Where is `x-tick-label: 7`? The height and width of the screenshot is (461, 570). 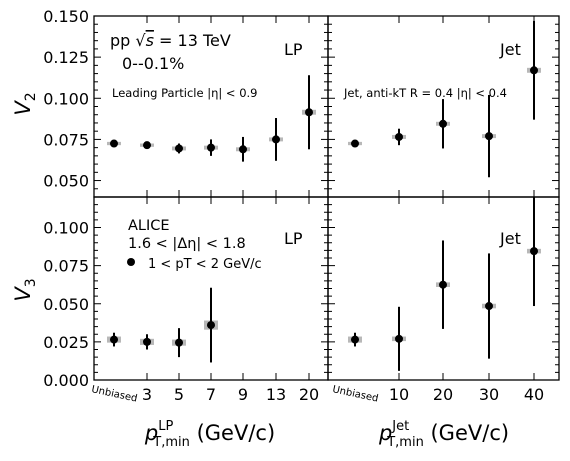
x-tick-label: 7 is located at coordinates (211, 394).